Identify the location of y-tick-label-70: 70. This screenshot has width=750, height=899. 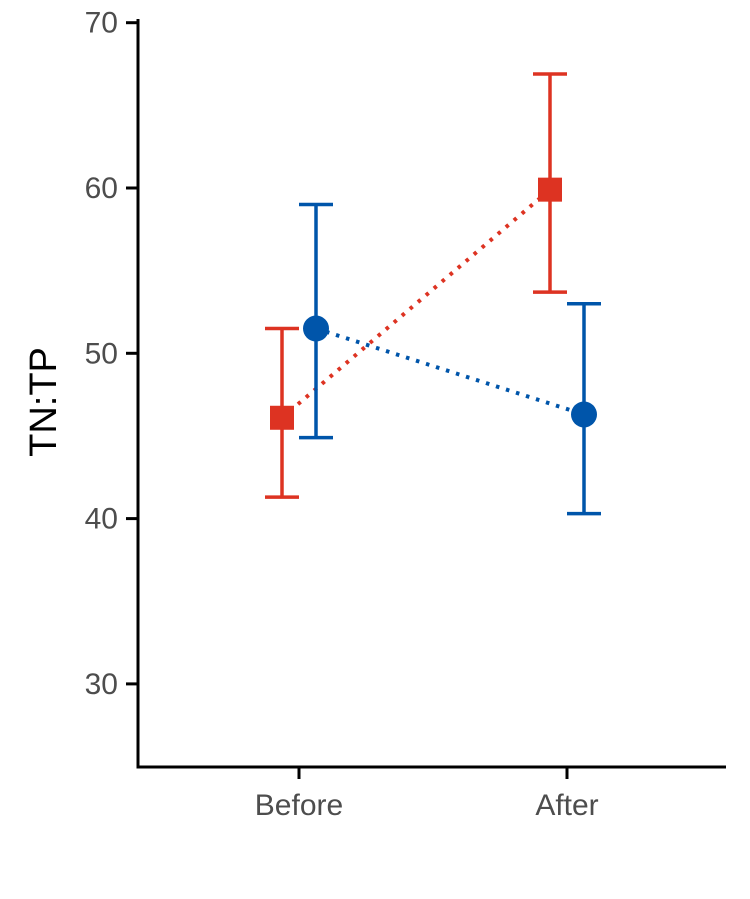
(101, 23).